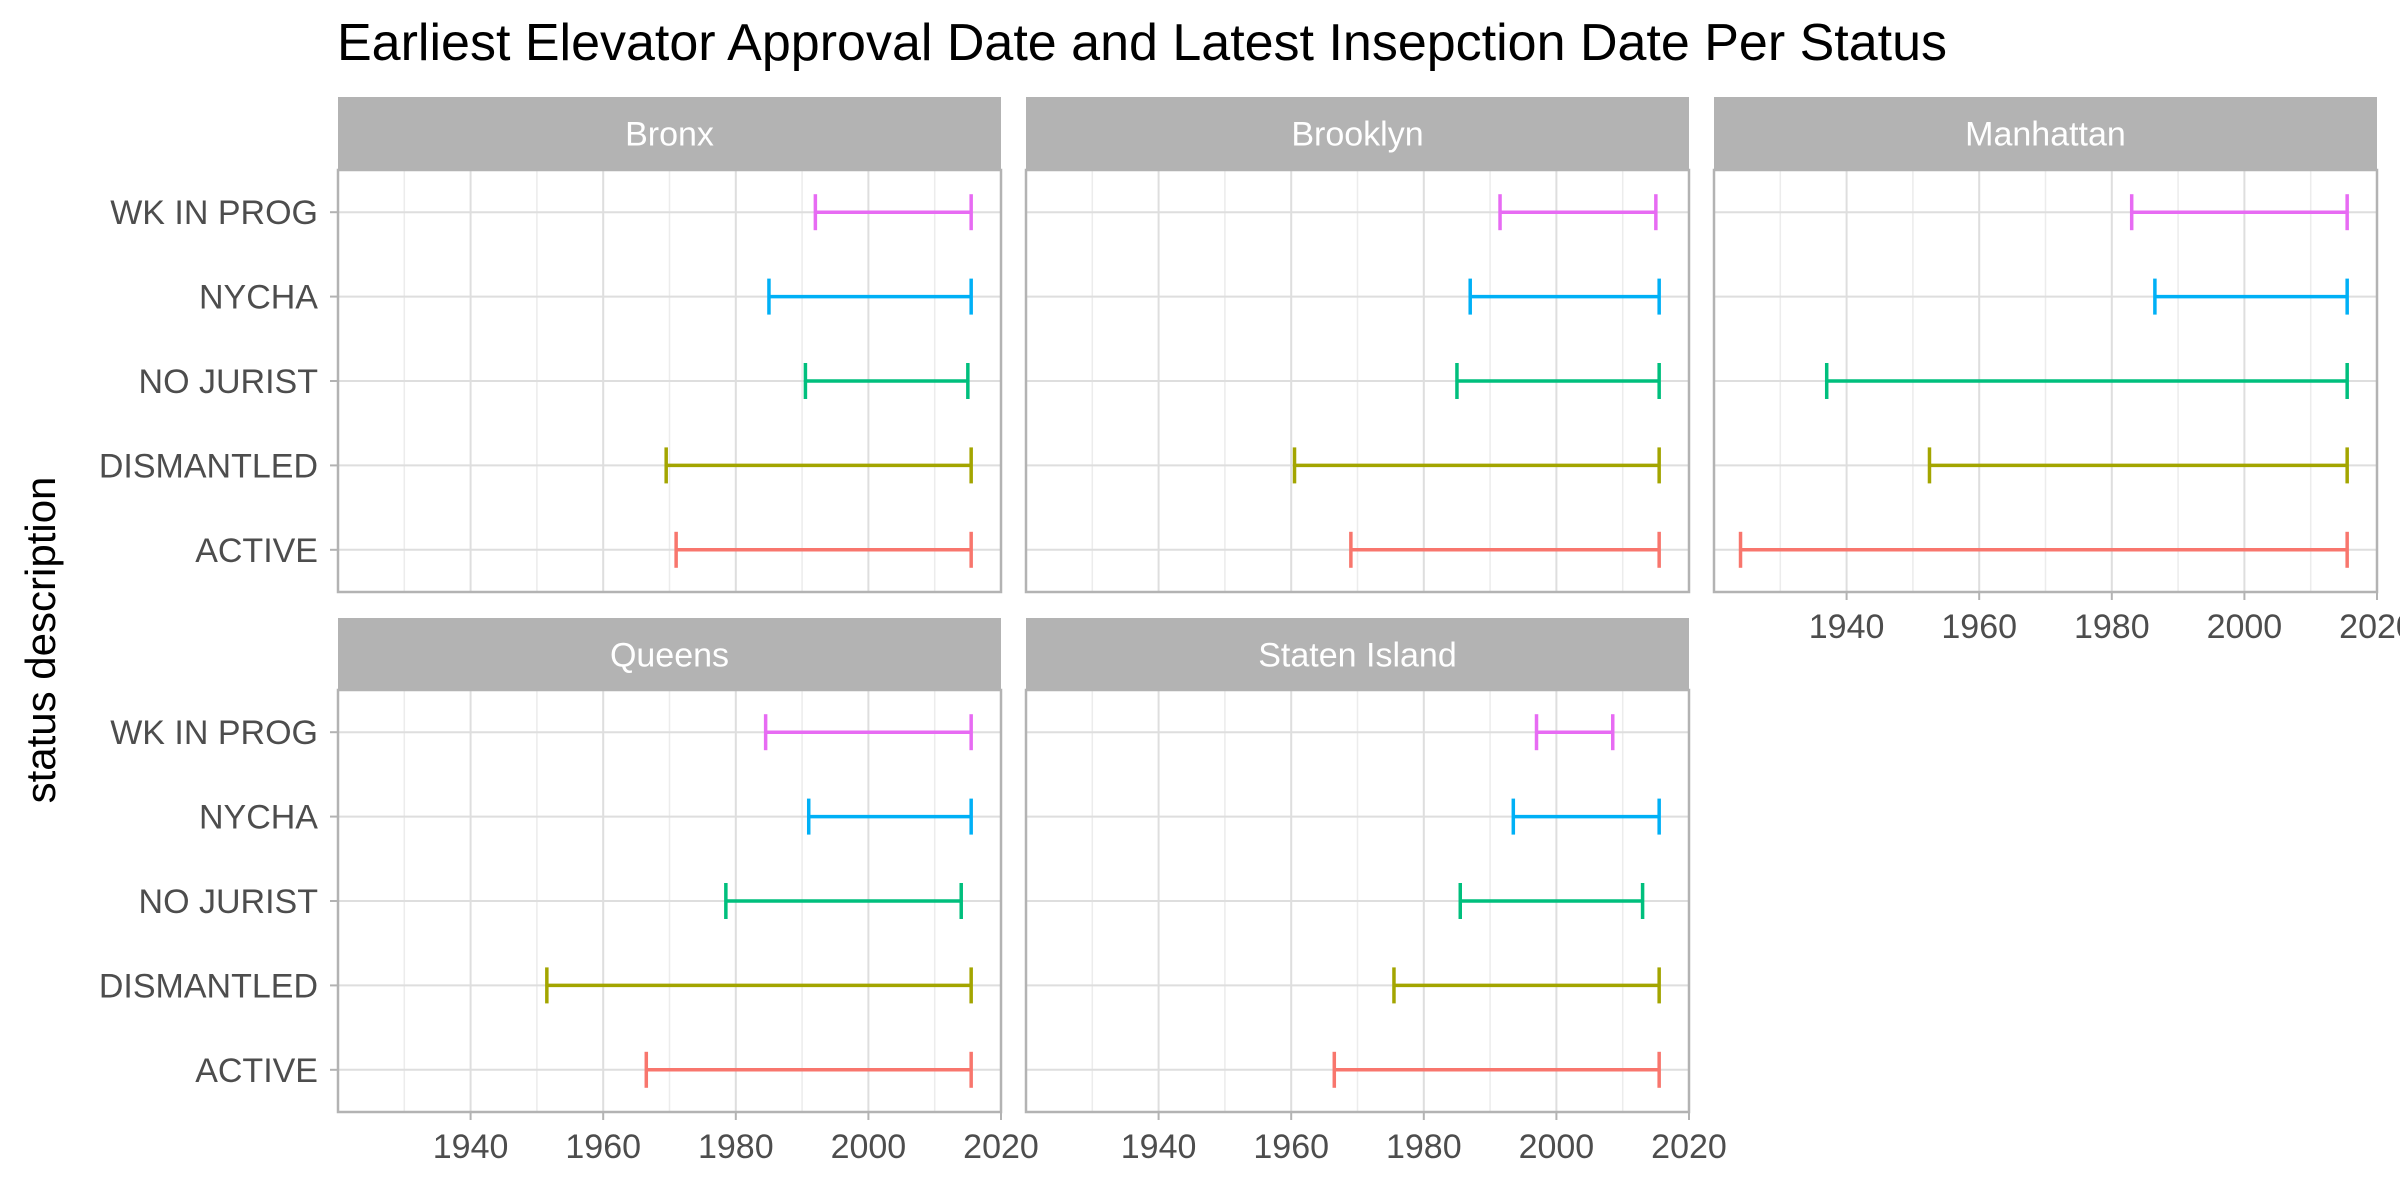 The image size is (2400, 1198). I want to click on y-axis-label: status description, so click(40, 640).